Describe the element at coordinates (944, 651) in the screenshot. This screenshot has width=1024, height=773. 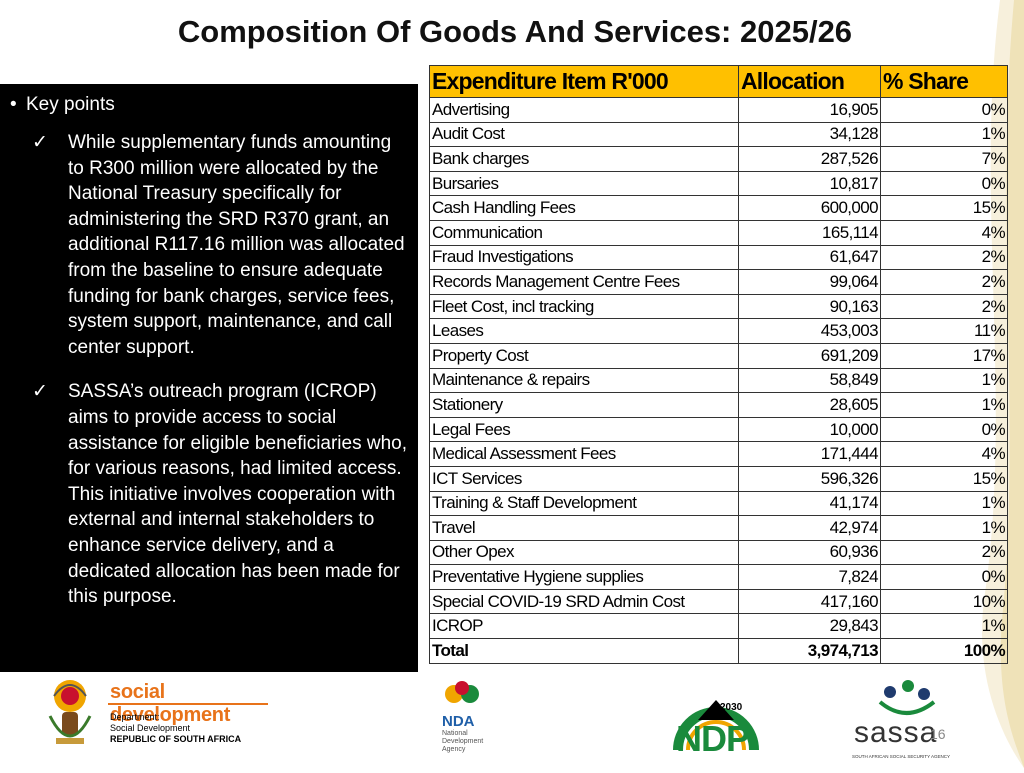
I see `total-share: 100%` at that location.